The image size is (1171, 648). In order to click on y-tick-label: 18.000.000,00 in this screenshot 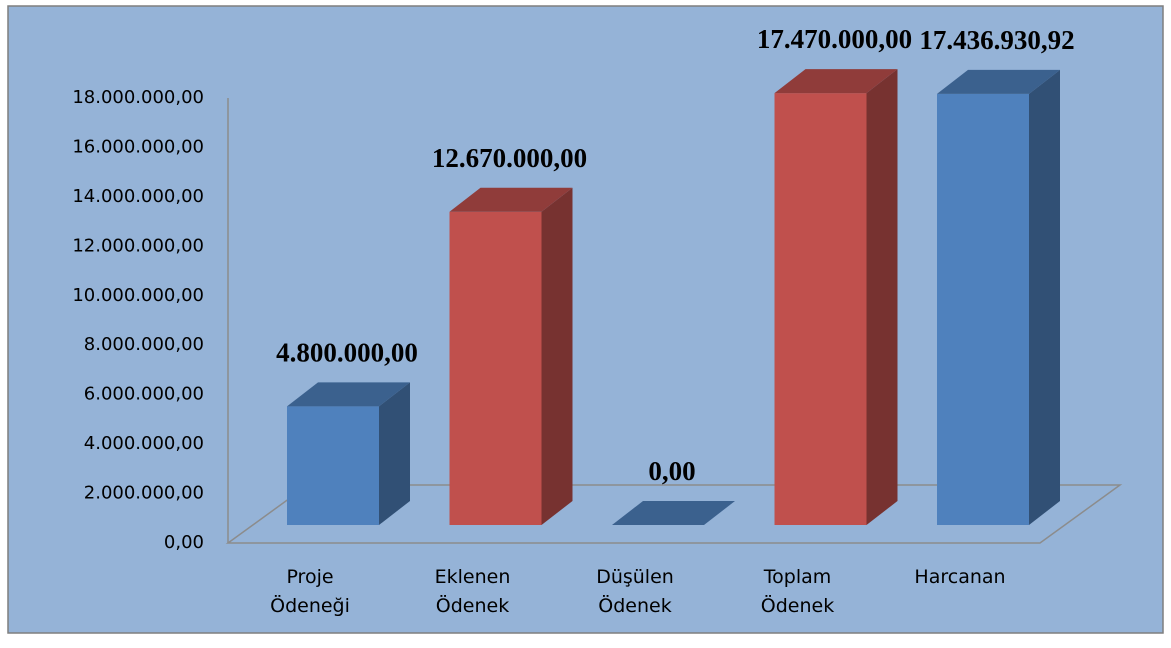, I will do `click(138, 97)`.